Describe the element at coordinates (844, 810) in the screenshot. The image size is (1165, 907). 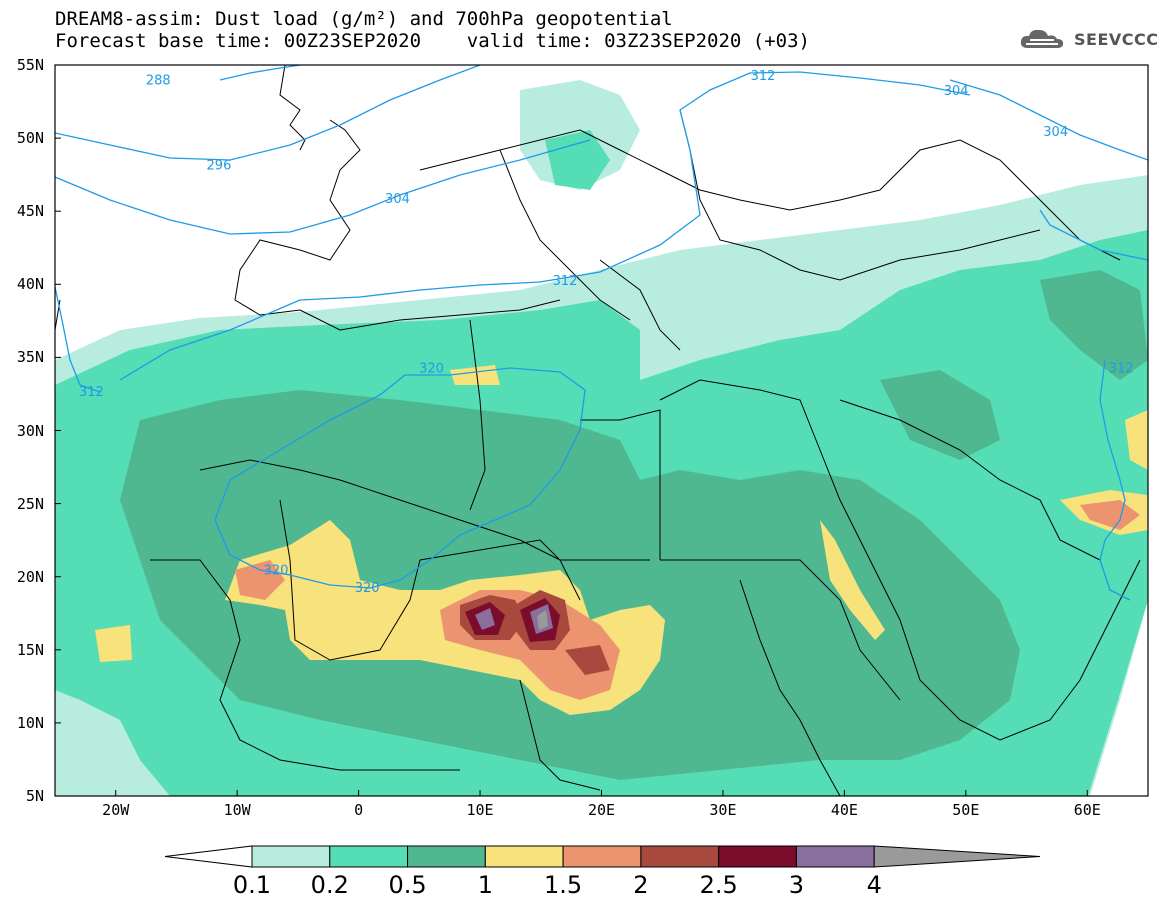
I see `lon-label: 40E` at that location.